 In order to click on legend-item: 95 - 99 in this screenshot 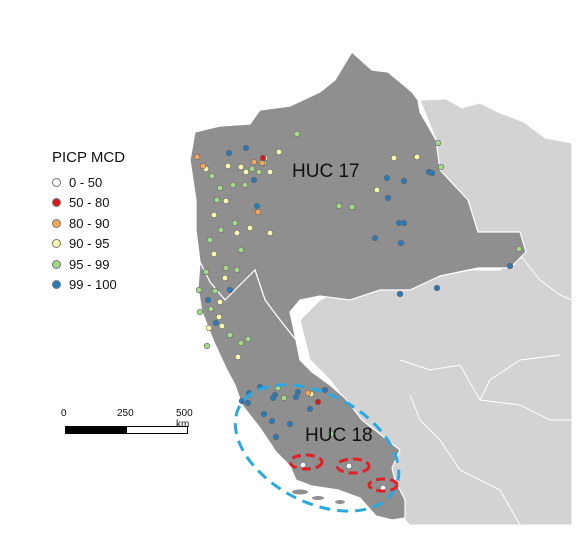, I will do `click(107, 264)`.